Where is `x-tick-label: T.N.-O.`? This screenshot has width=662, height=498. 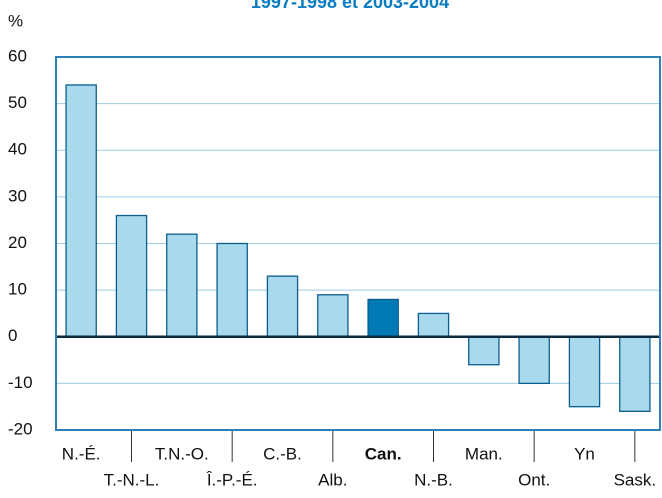
x-tick-label: T.N.-O. is located at coordinates (182, 453).